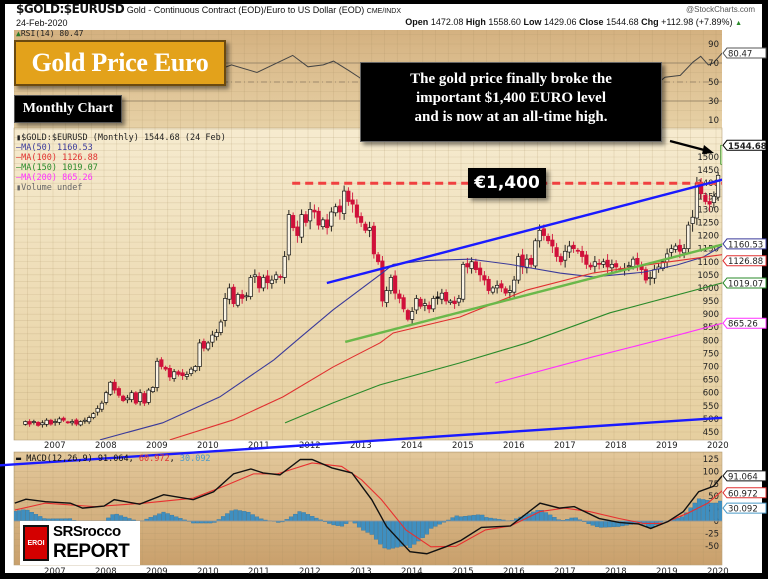 The image size is (768, 579). I want to click on rsi-tick-label: 90, so click(713, 45).